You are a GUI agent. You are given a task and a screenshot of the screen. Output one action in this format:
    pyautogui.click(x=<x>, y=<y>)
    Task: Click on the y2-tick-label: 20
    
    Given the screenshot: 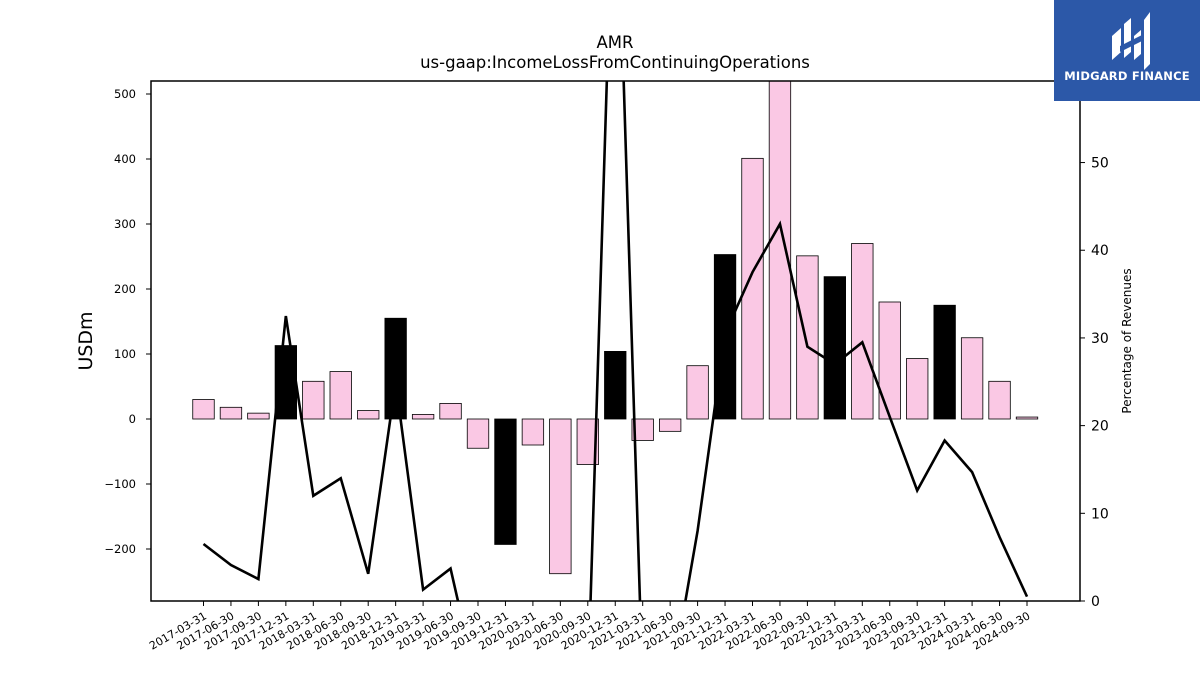 What is the action you would take?
    pyautogui.click(x=1100, y=427)
    